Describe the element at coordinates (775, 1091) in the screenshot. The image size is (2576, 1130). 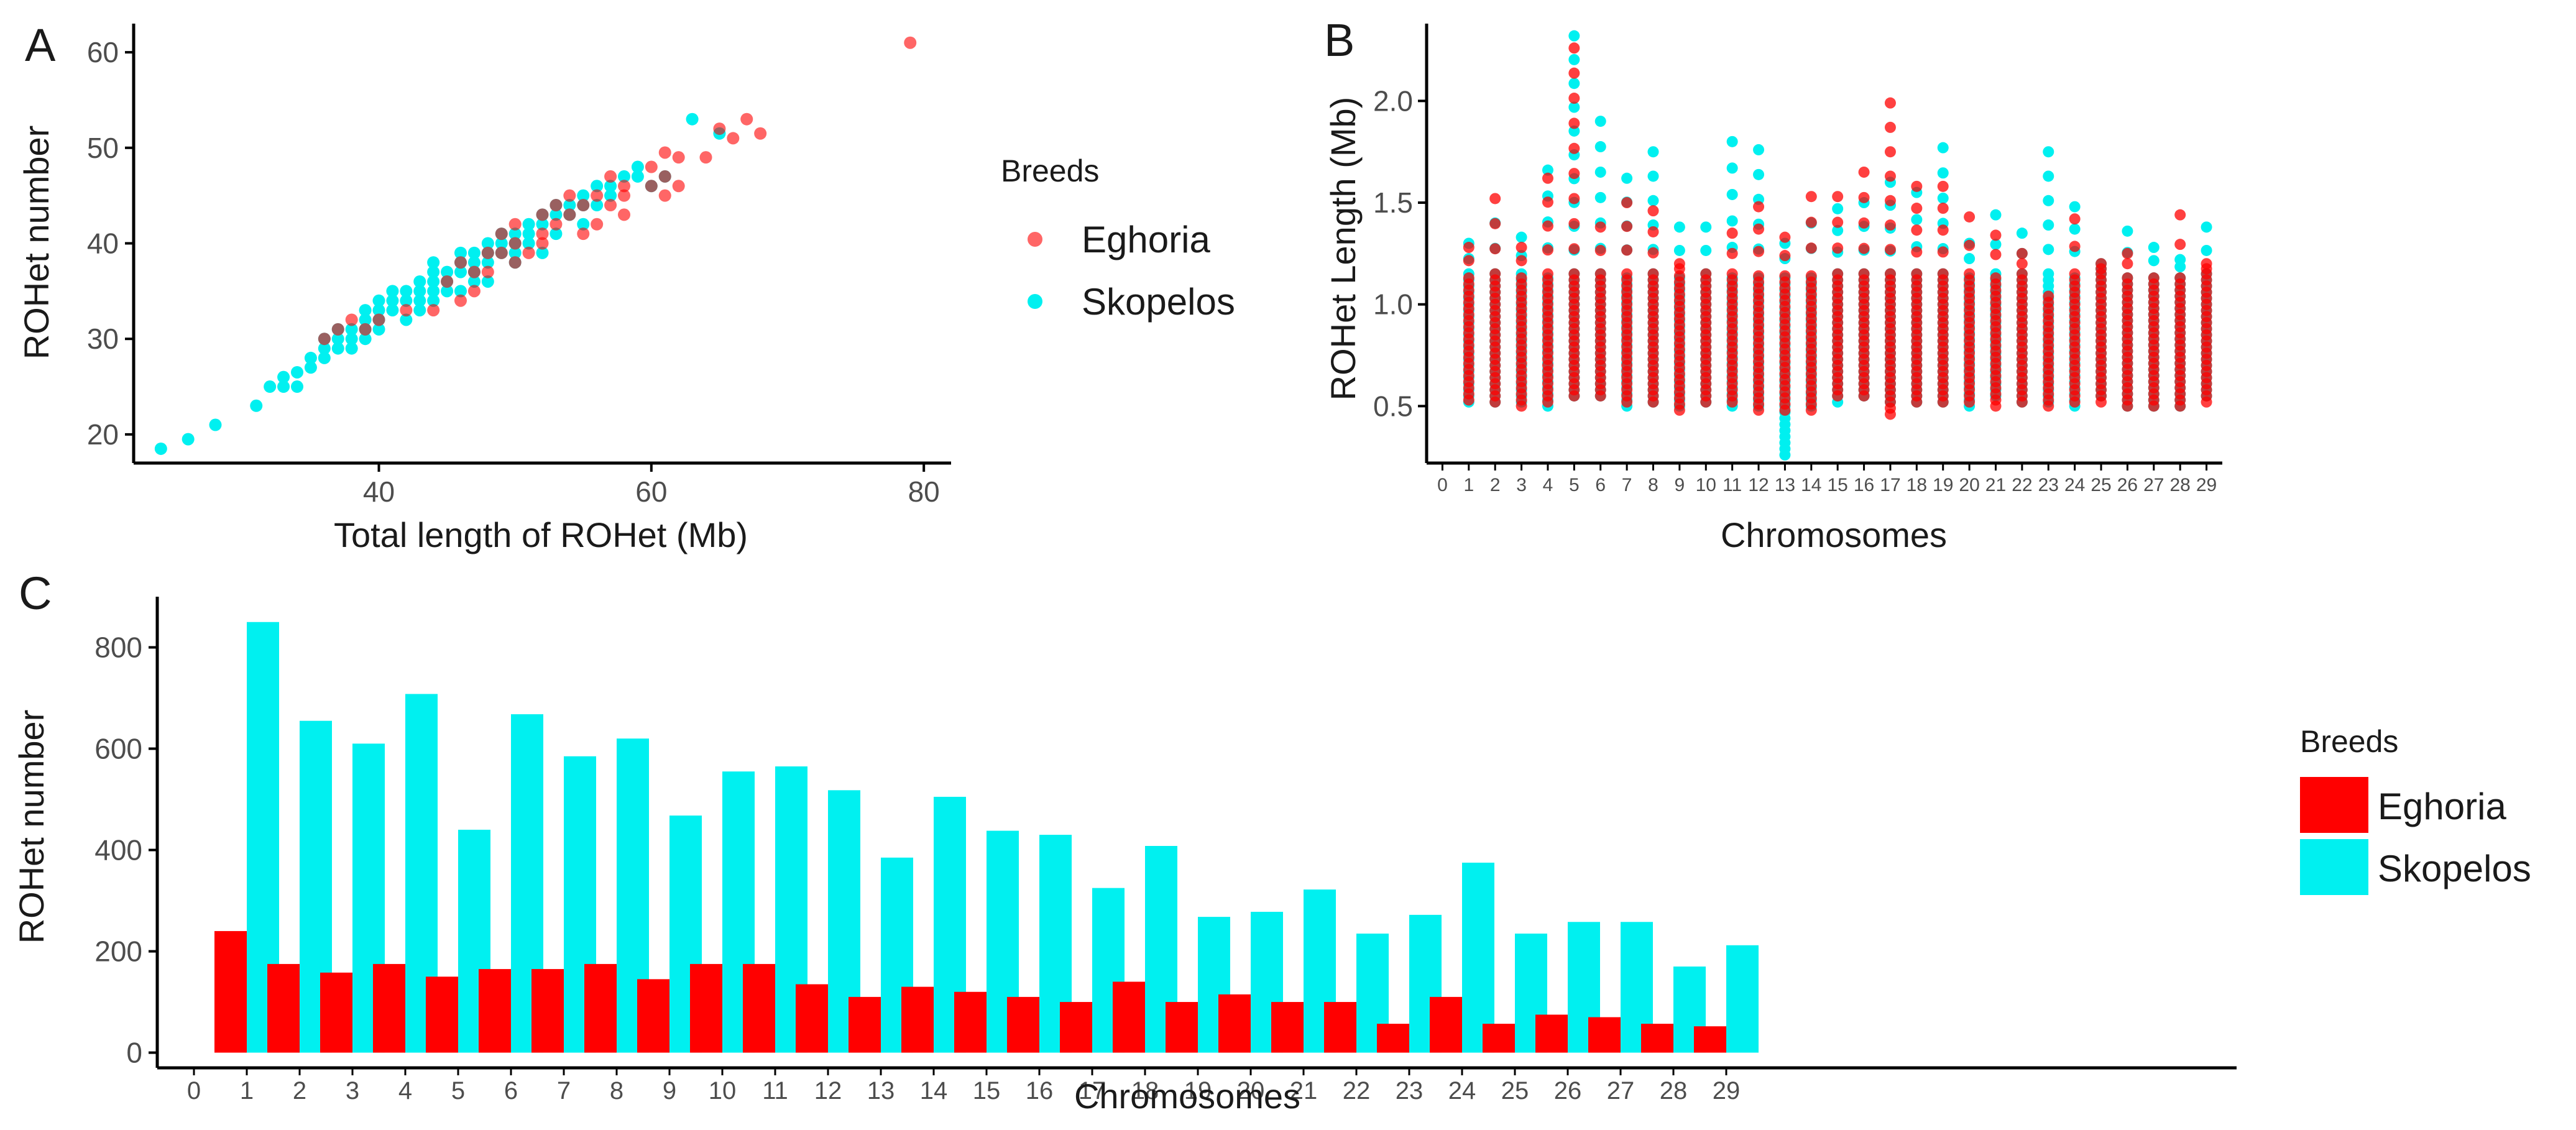
I see `x-tick-label-11: 11` at that location.